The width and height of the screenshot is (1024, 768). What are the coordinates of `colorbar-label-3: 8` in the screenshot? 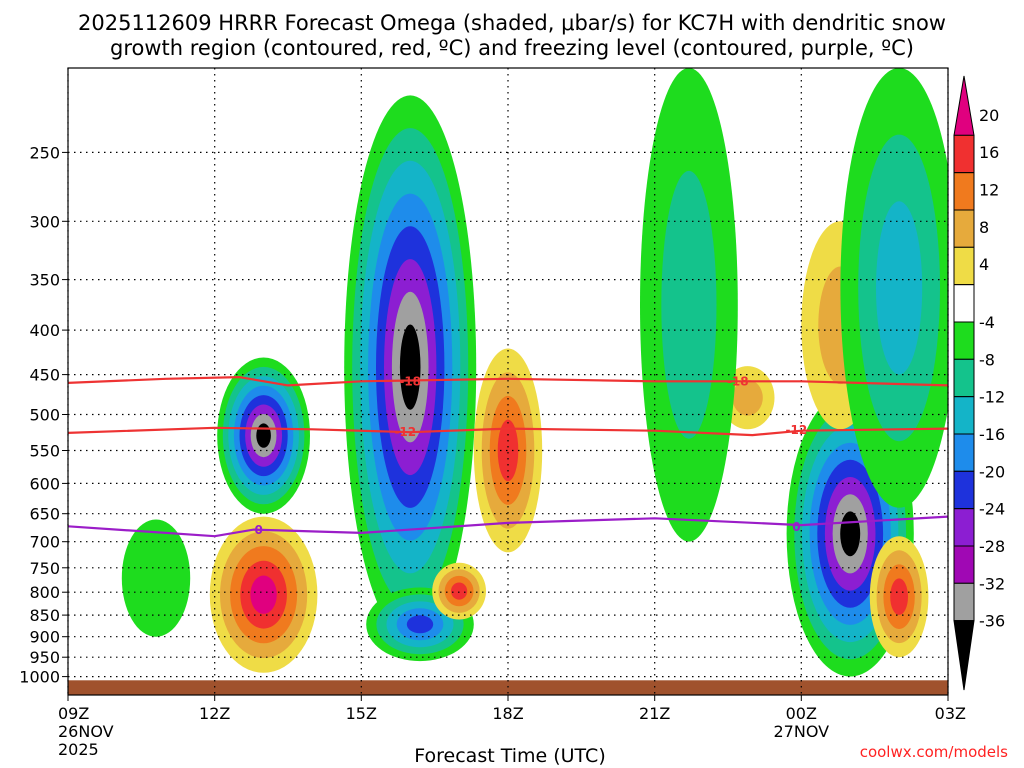 It's located at (984, 227).